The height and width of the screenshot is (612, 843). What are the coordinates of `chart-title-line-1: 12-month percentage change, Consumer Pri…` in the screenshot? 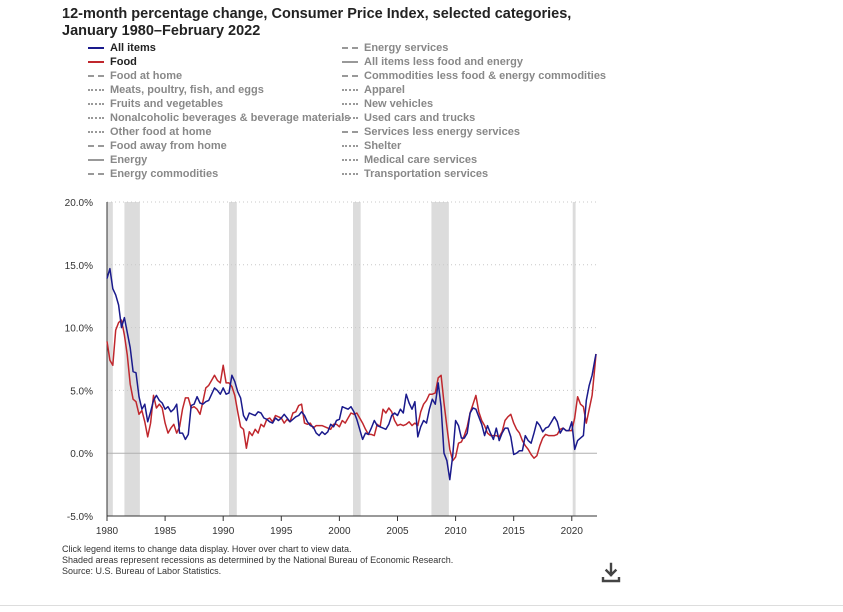 It's located at (317, 14).